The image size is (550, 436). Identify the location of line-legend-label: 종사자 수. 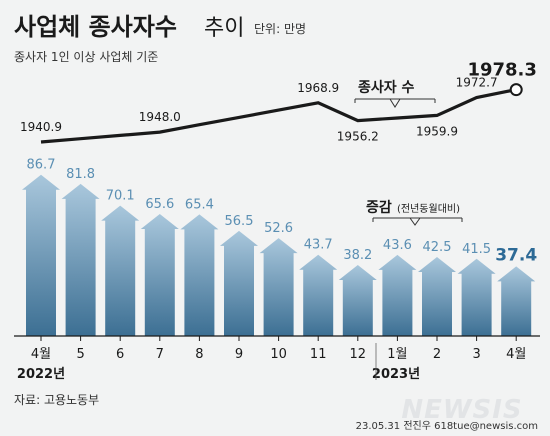
(386, 88).